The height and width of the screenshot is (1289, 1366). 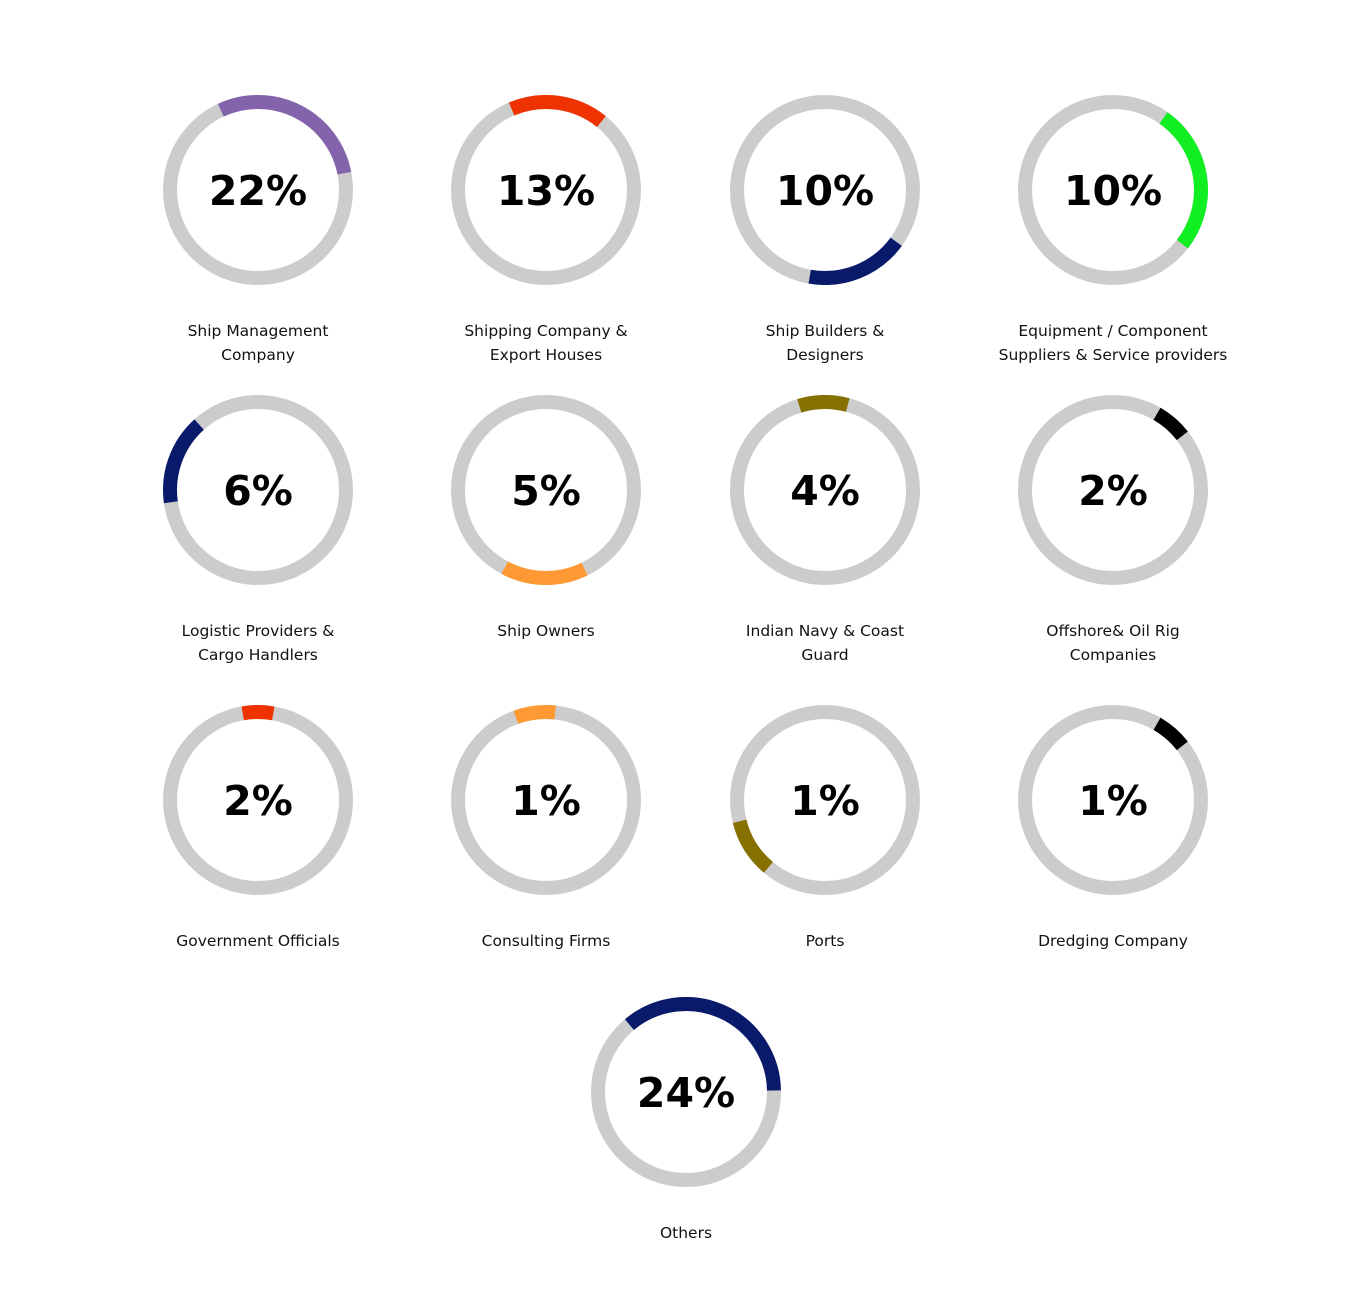 What do you see at coordinates (686, 1233) in the screenshot?
I see `category-label: Others` at bounding box center [686, 1233].